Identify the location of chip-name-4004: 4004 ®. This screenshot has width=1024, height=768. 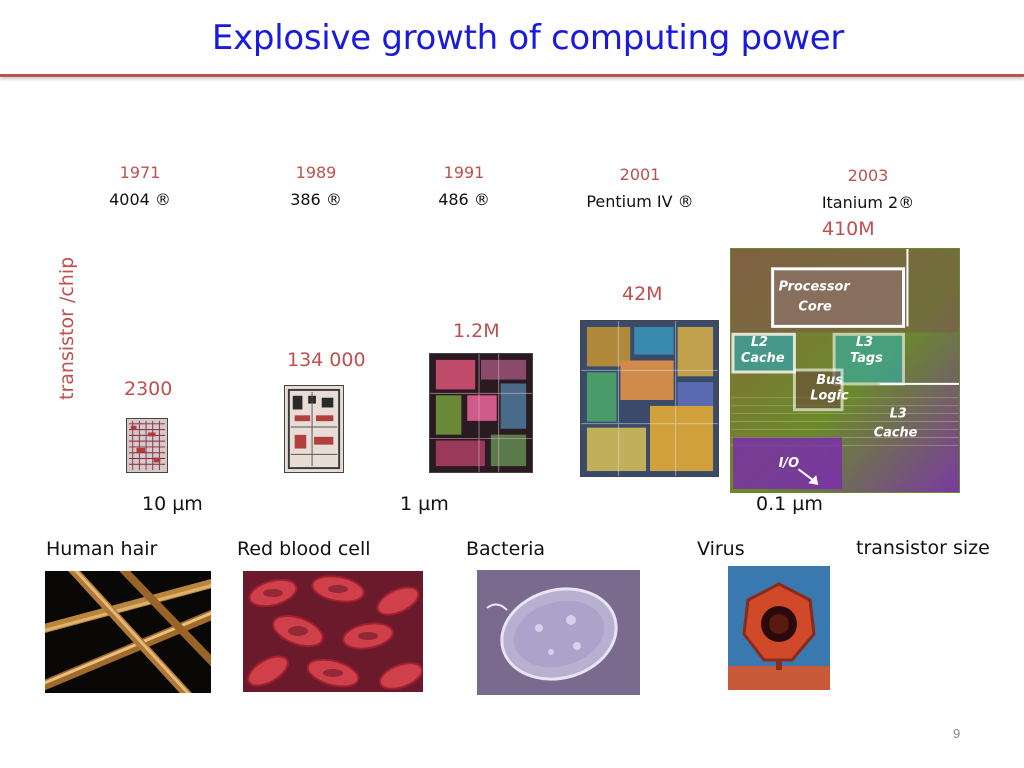
(140, 199).